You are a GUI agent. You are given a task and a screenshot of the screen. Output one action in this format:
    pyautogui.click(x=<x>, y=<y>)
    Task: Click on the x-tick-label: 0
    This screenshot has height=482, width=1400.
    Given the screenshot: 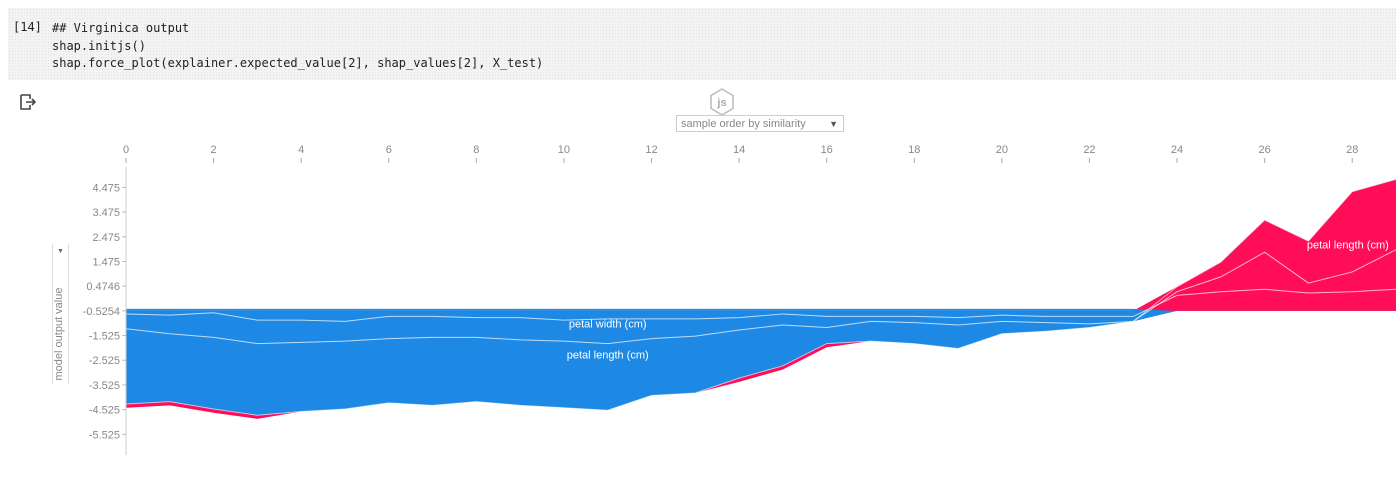 What is the action you would take?
    pyautogui.click(x=126, y=150)
    